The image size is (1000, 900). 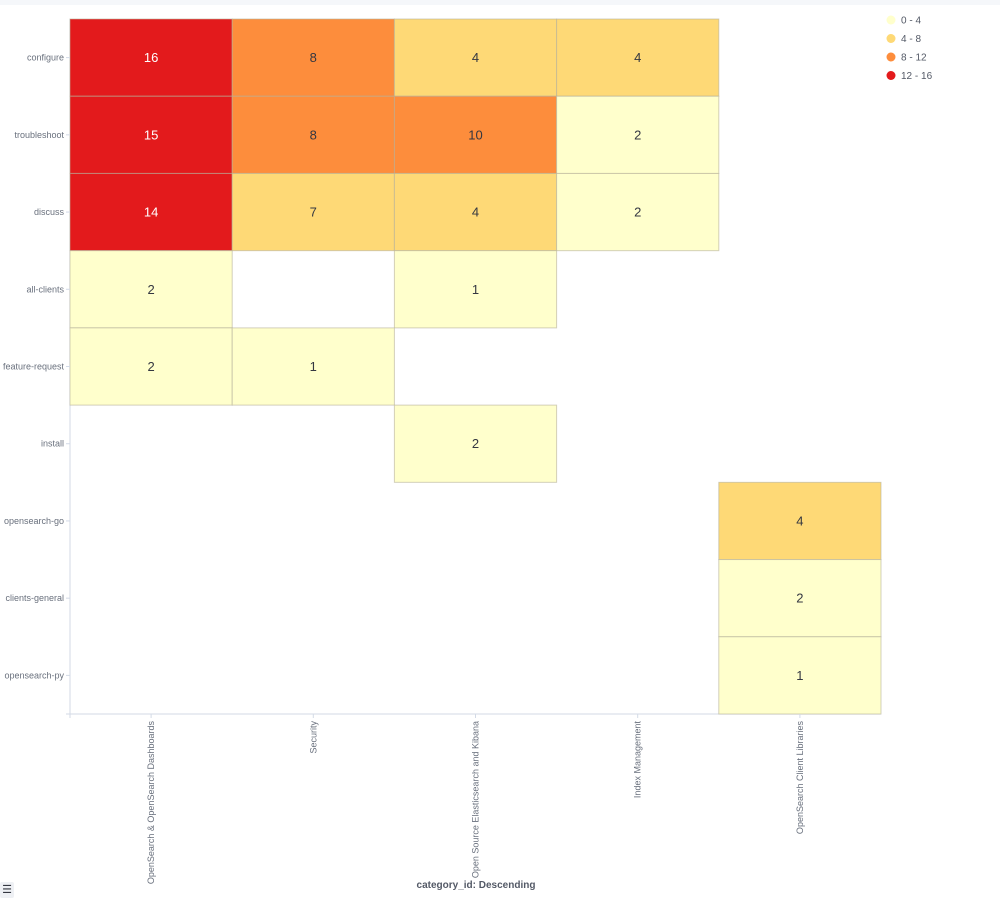 I want to click on legend-label: 12 - 16, so click(x=917, y=76).